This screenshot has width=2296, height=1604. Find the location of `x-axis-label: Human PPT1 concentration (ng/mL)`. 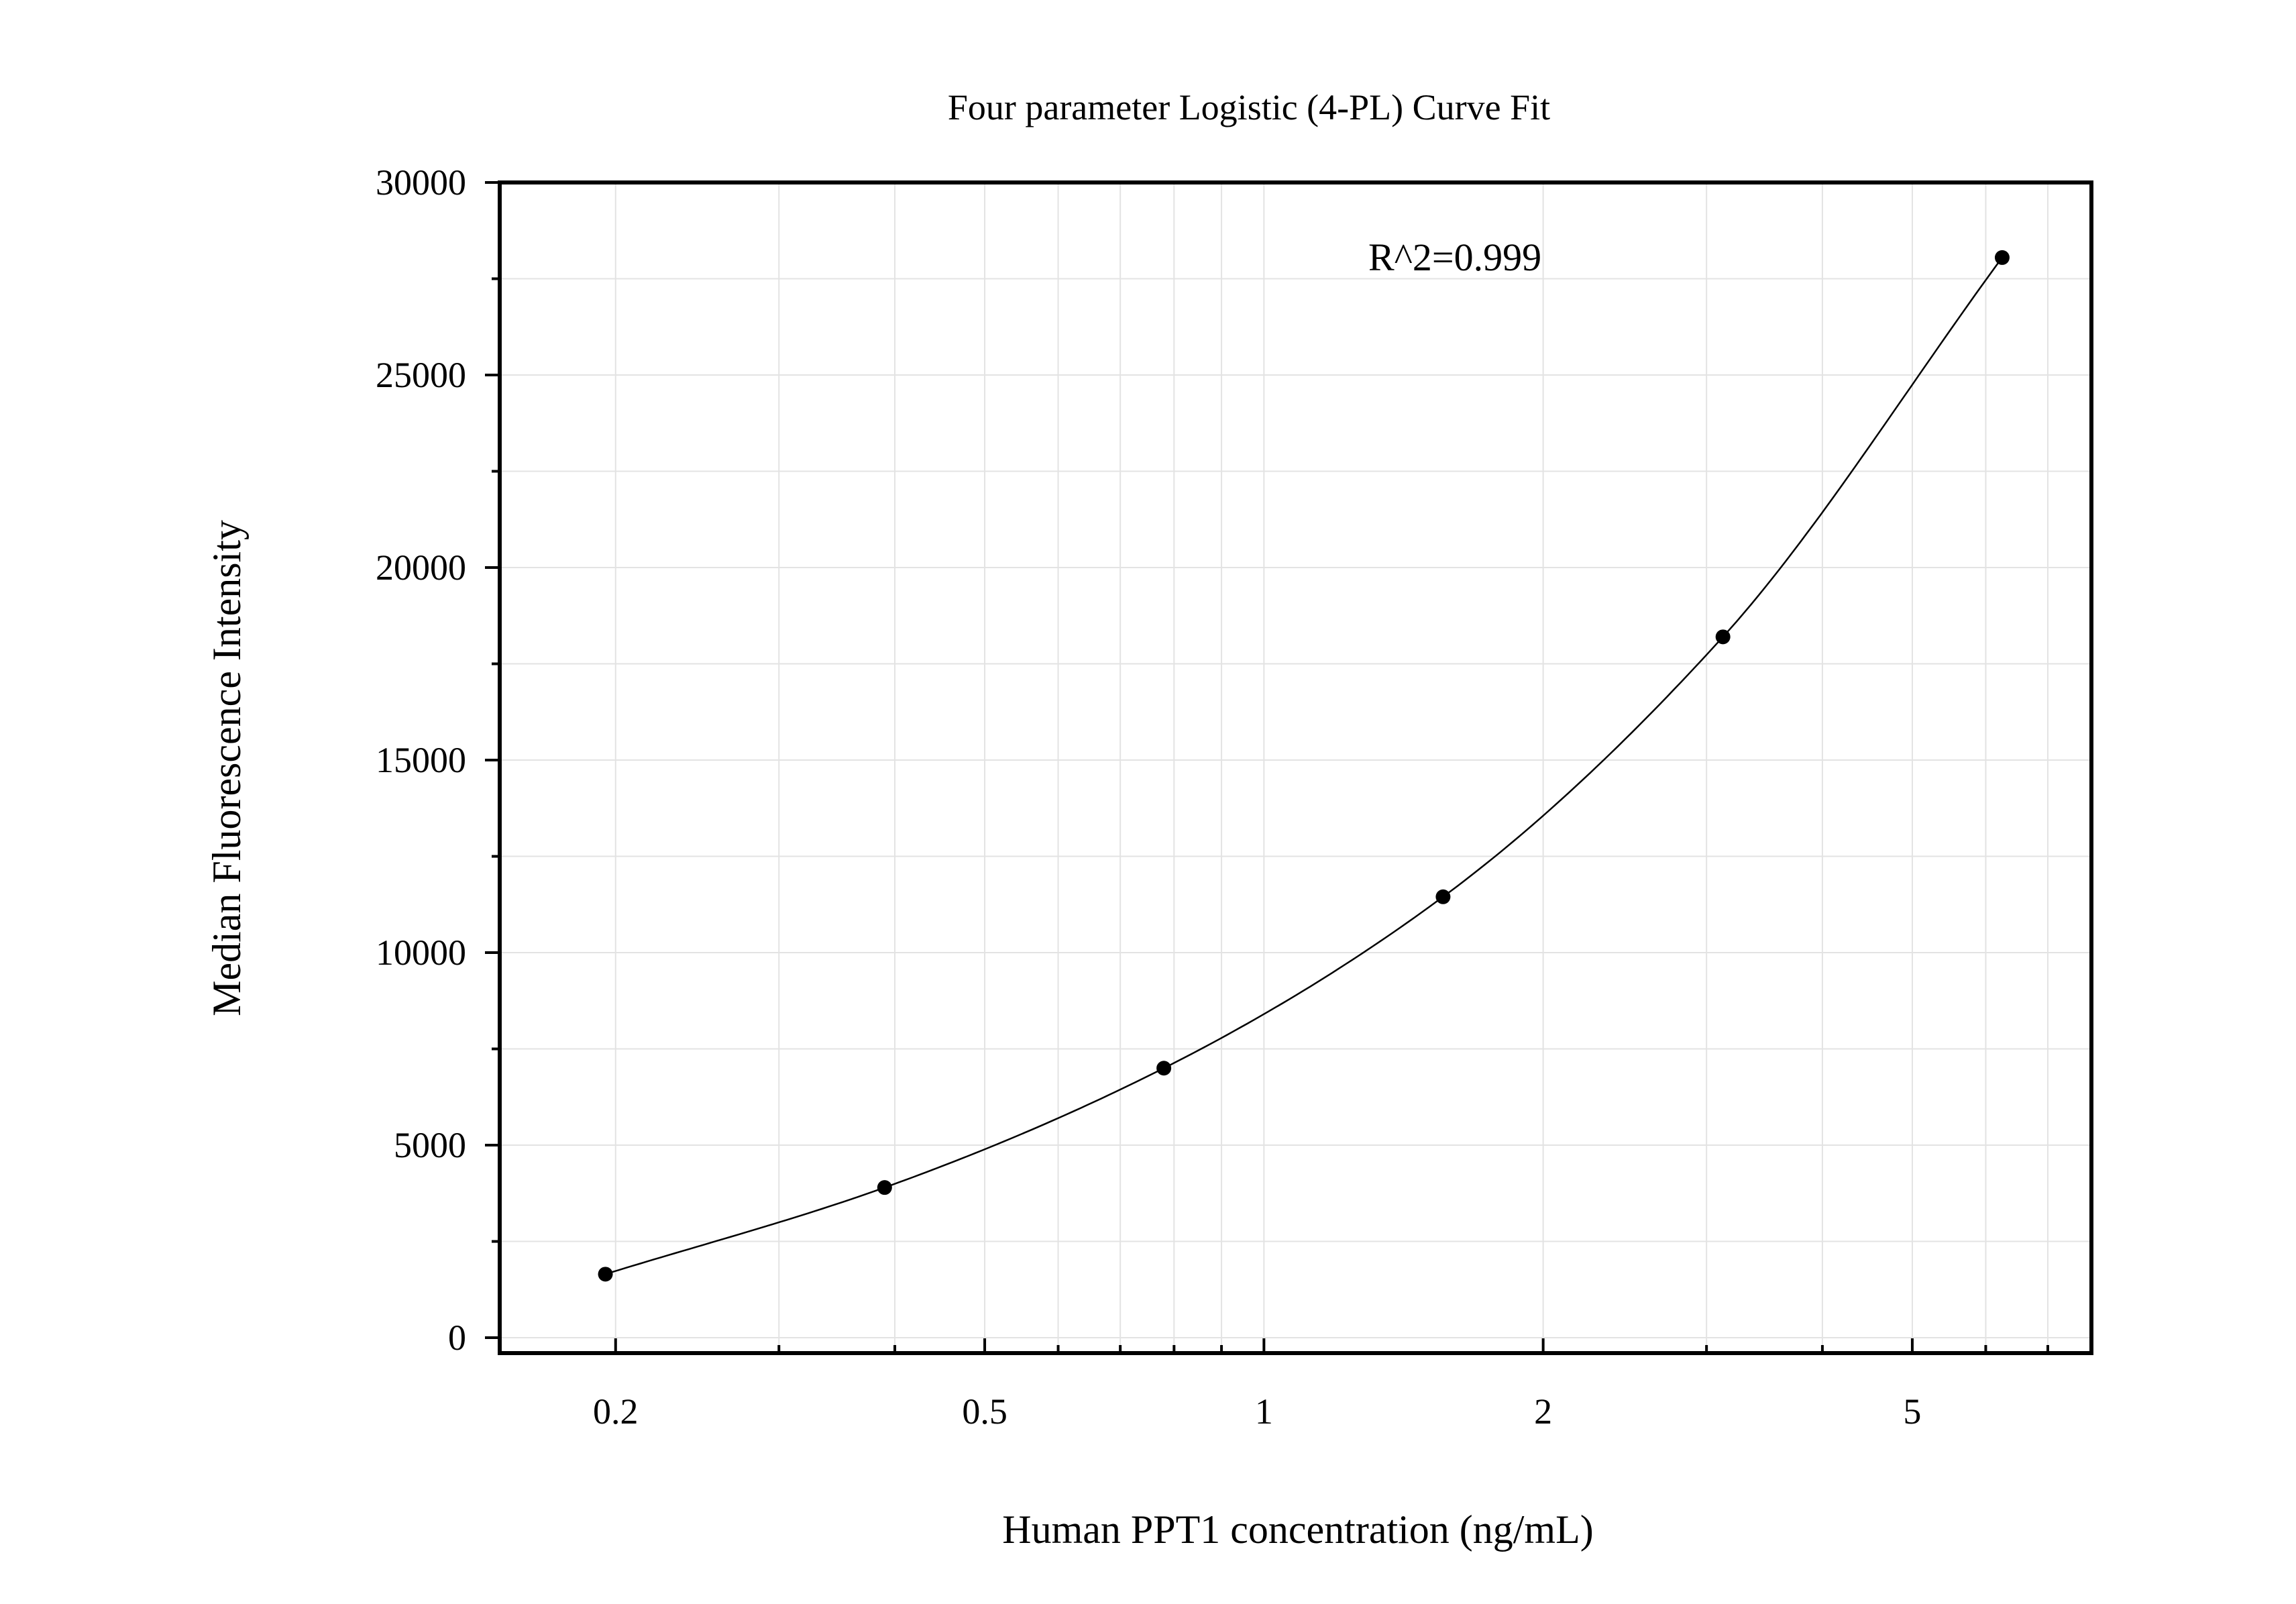

x-axis-label: Human PPT1 concentration (ng/mL) is located at coordinates (1297, 1529).